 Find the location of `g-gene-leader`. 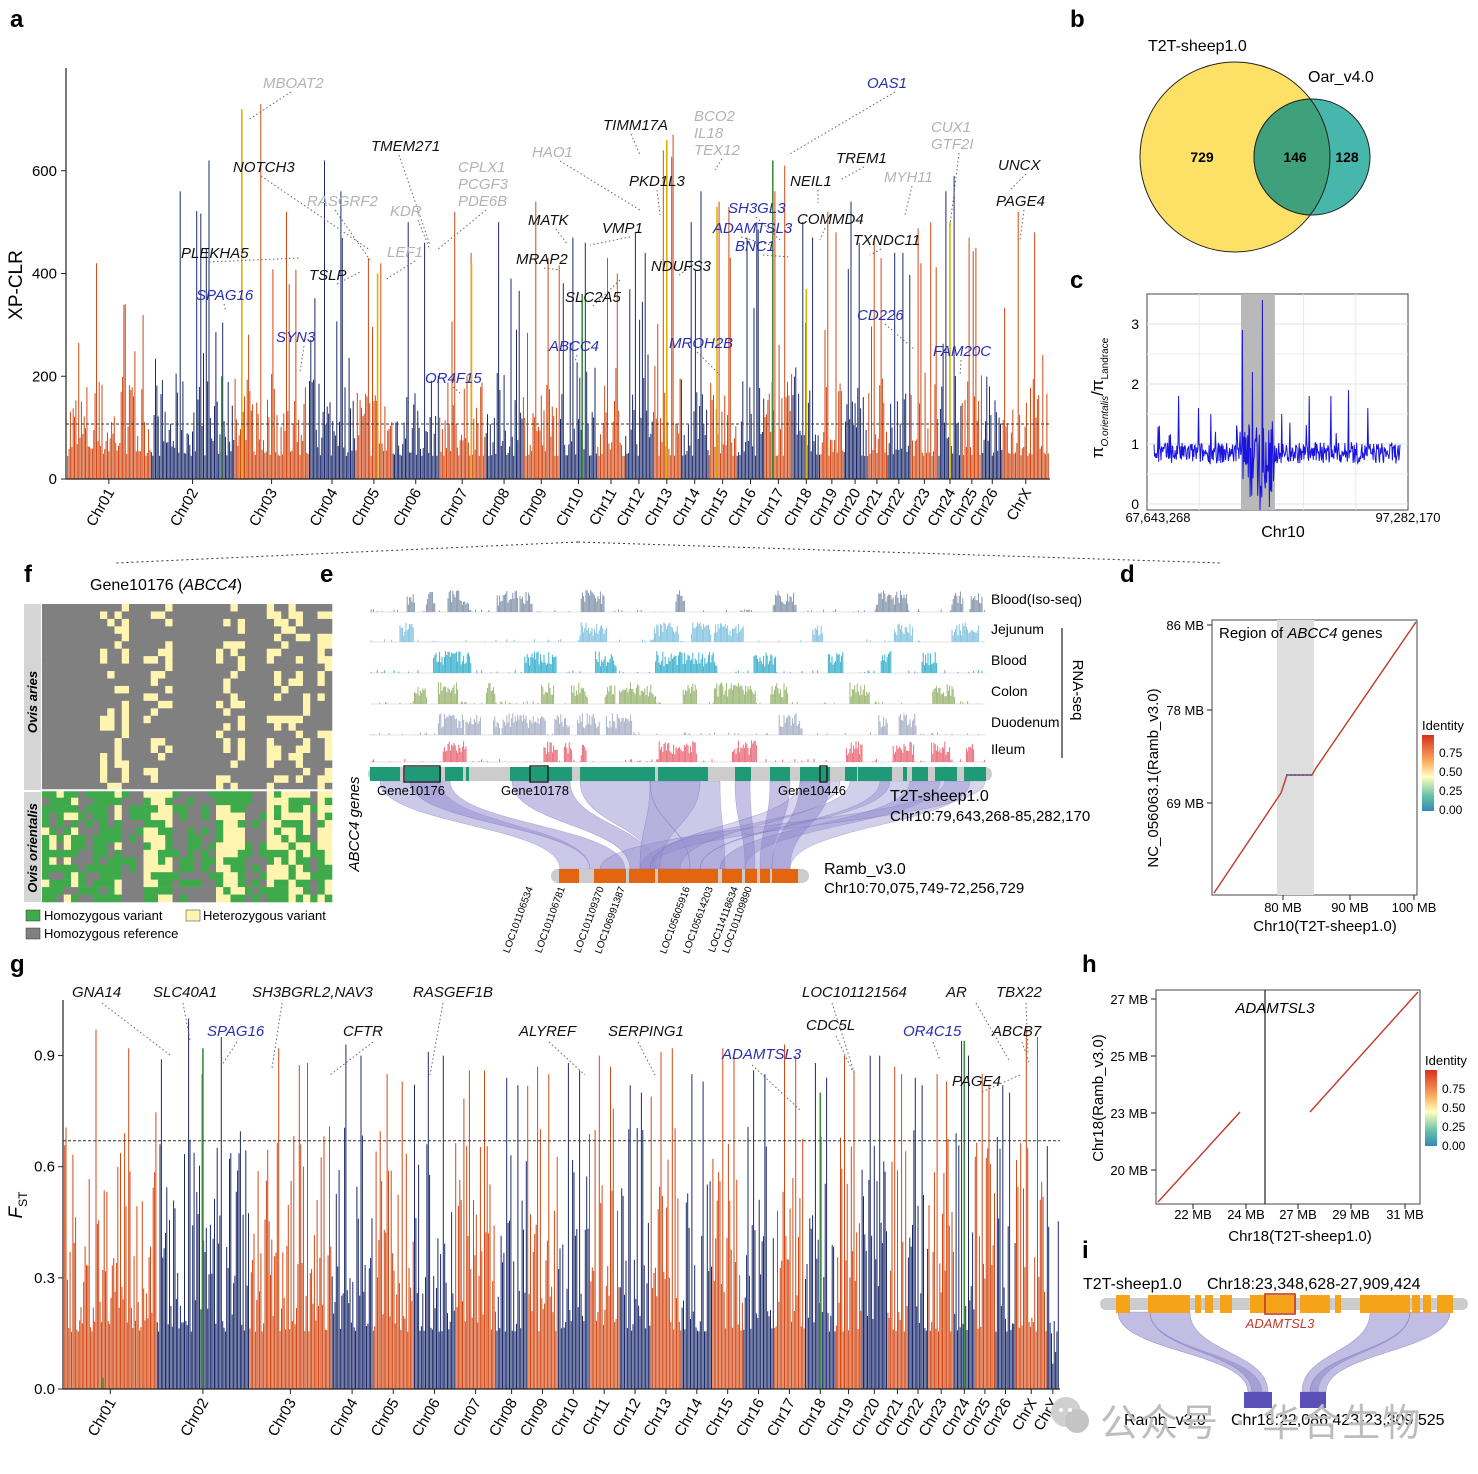

g-gene-leader is located at coordinates (1026, 1053).